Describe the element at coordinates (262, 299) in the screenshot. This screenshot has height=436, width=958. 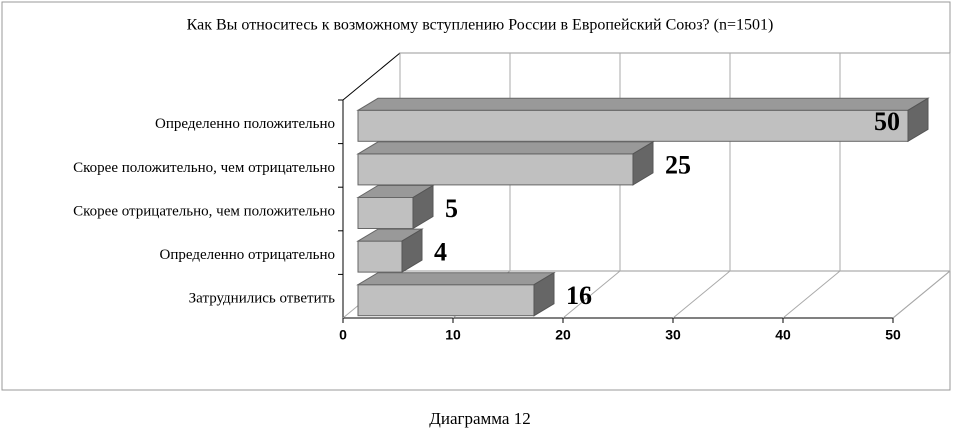
I see `y-tick-label: Затруднились ответить` at that location.